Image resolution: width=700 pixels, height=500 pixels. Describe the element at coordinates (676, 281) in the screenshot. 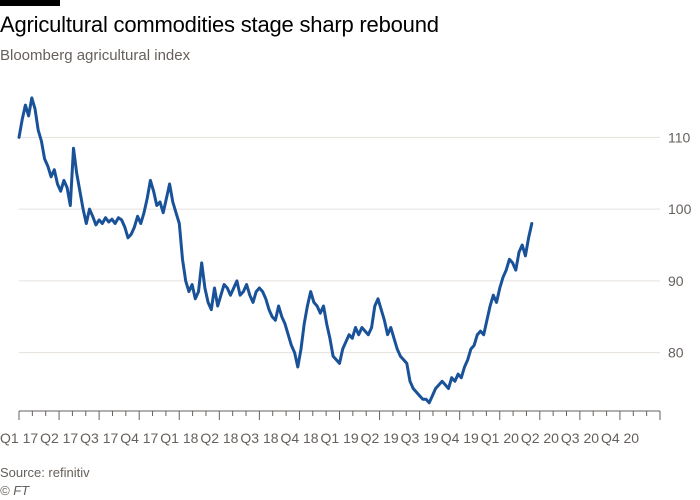

I see `y-tick-label: 90` at that location.